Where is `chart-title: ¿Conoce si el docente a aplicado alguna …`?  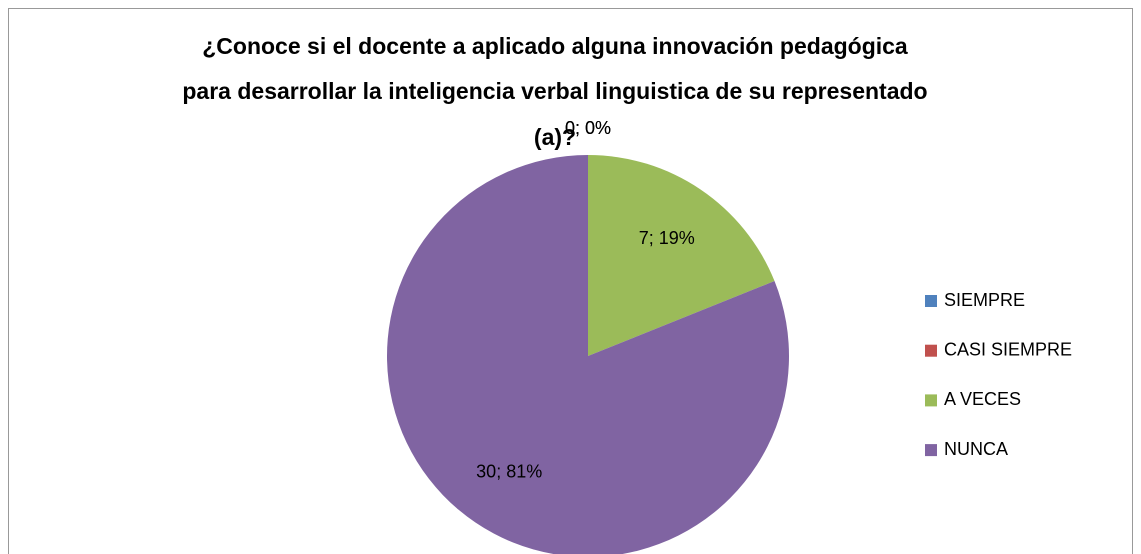
chart-title: ¿Conoce si el docente a aplicado alguna … is located at coordinates (555, 46).